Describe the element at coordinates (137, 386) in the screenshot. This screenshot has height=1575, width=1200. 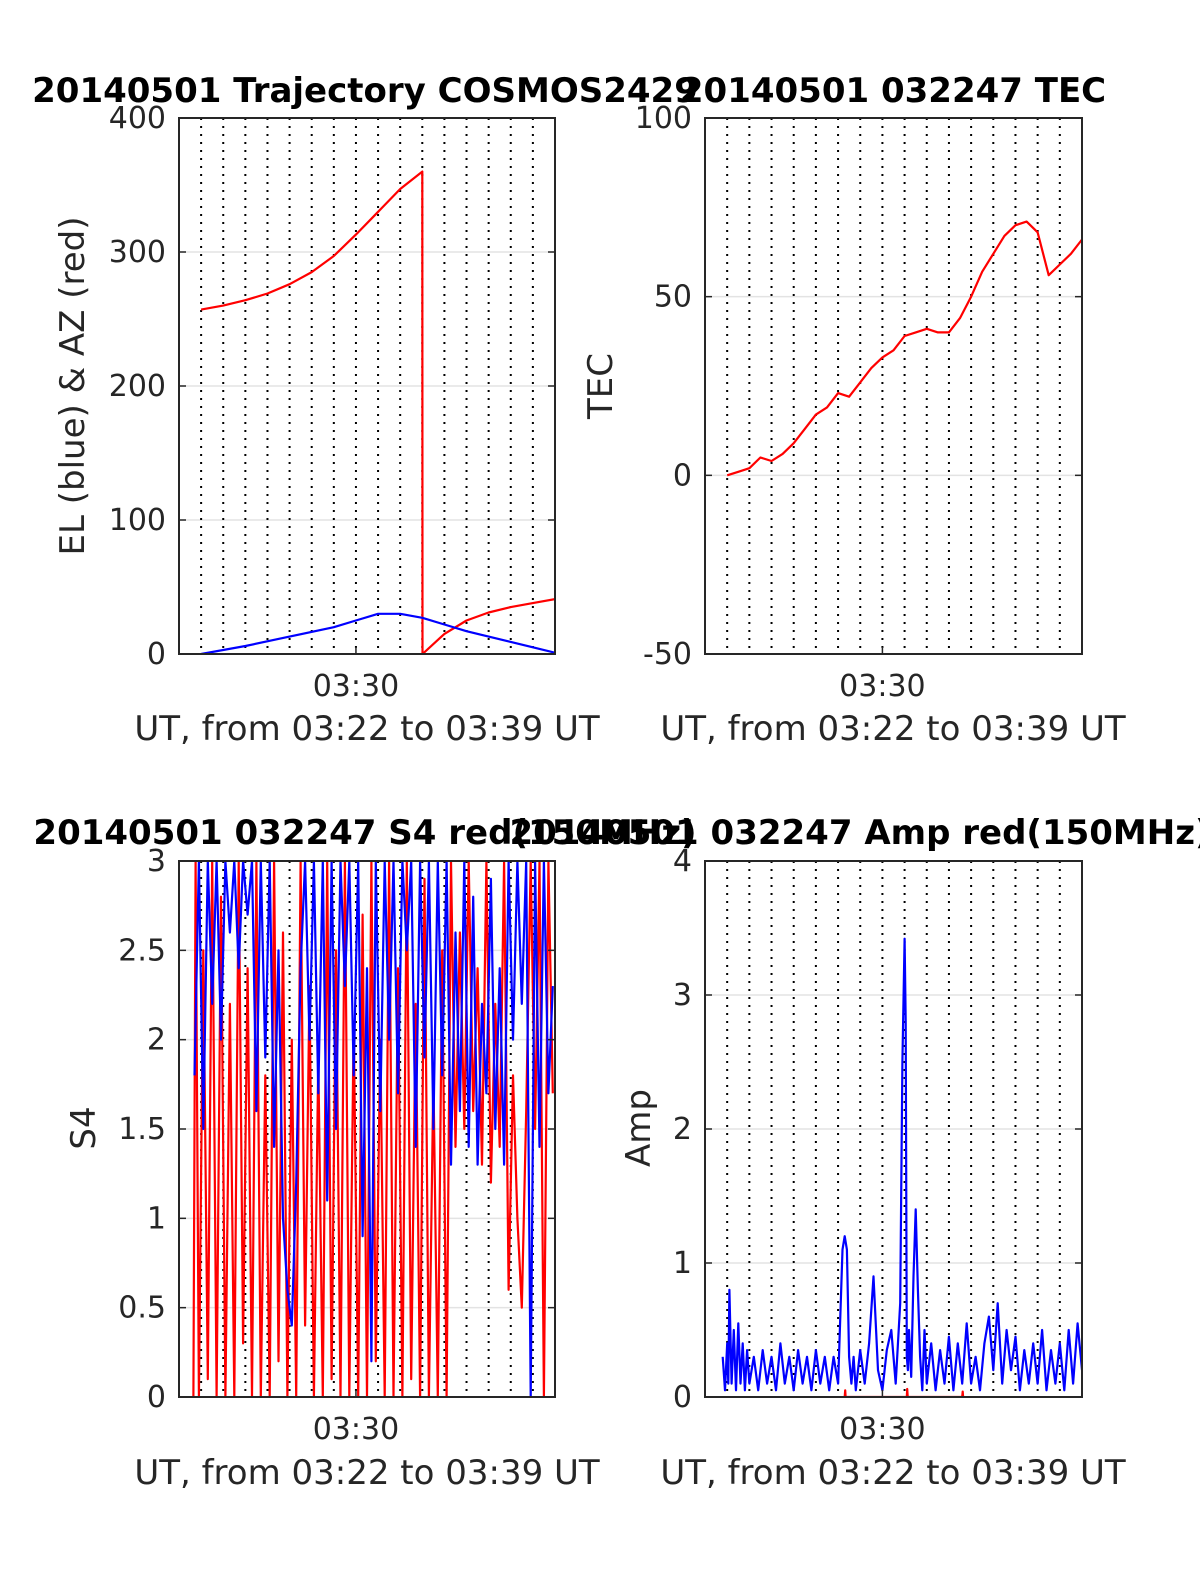
I see `trajectory-ytick-label: 200` at that location.